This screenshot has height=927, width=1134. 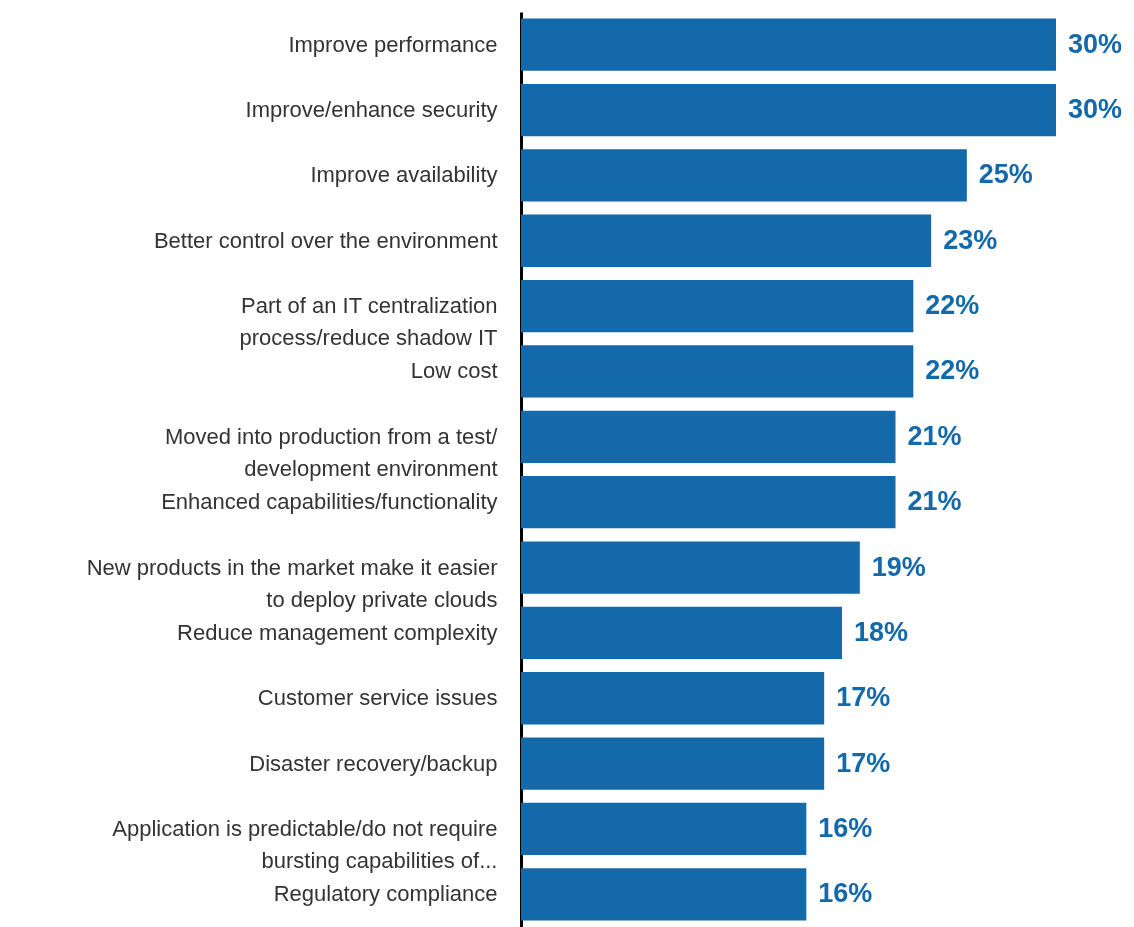 What do you see at coordinates (385, 894) in the screenshot?
I see `y-tick-label: Regulatory compliance` at bounding box center [385, 894].